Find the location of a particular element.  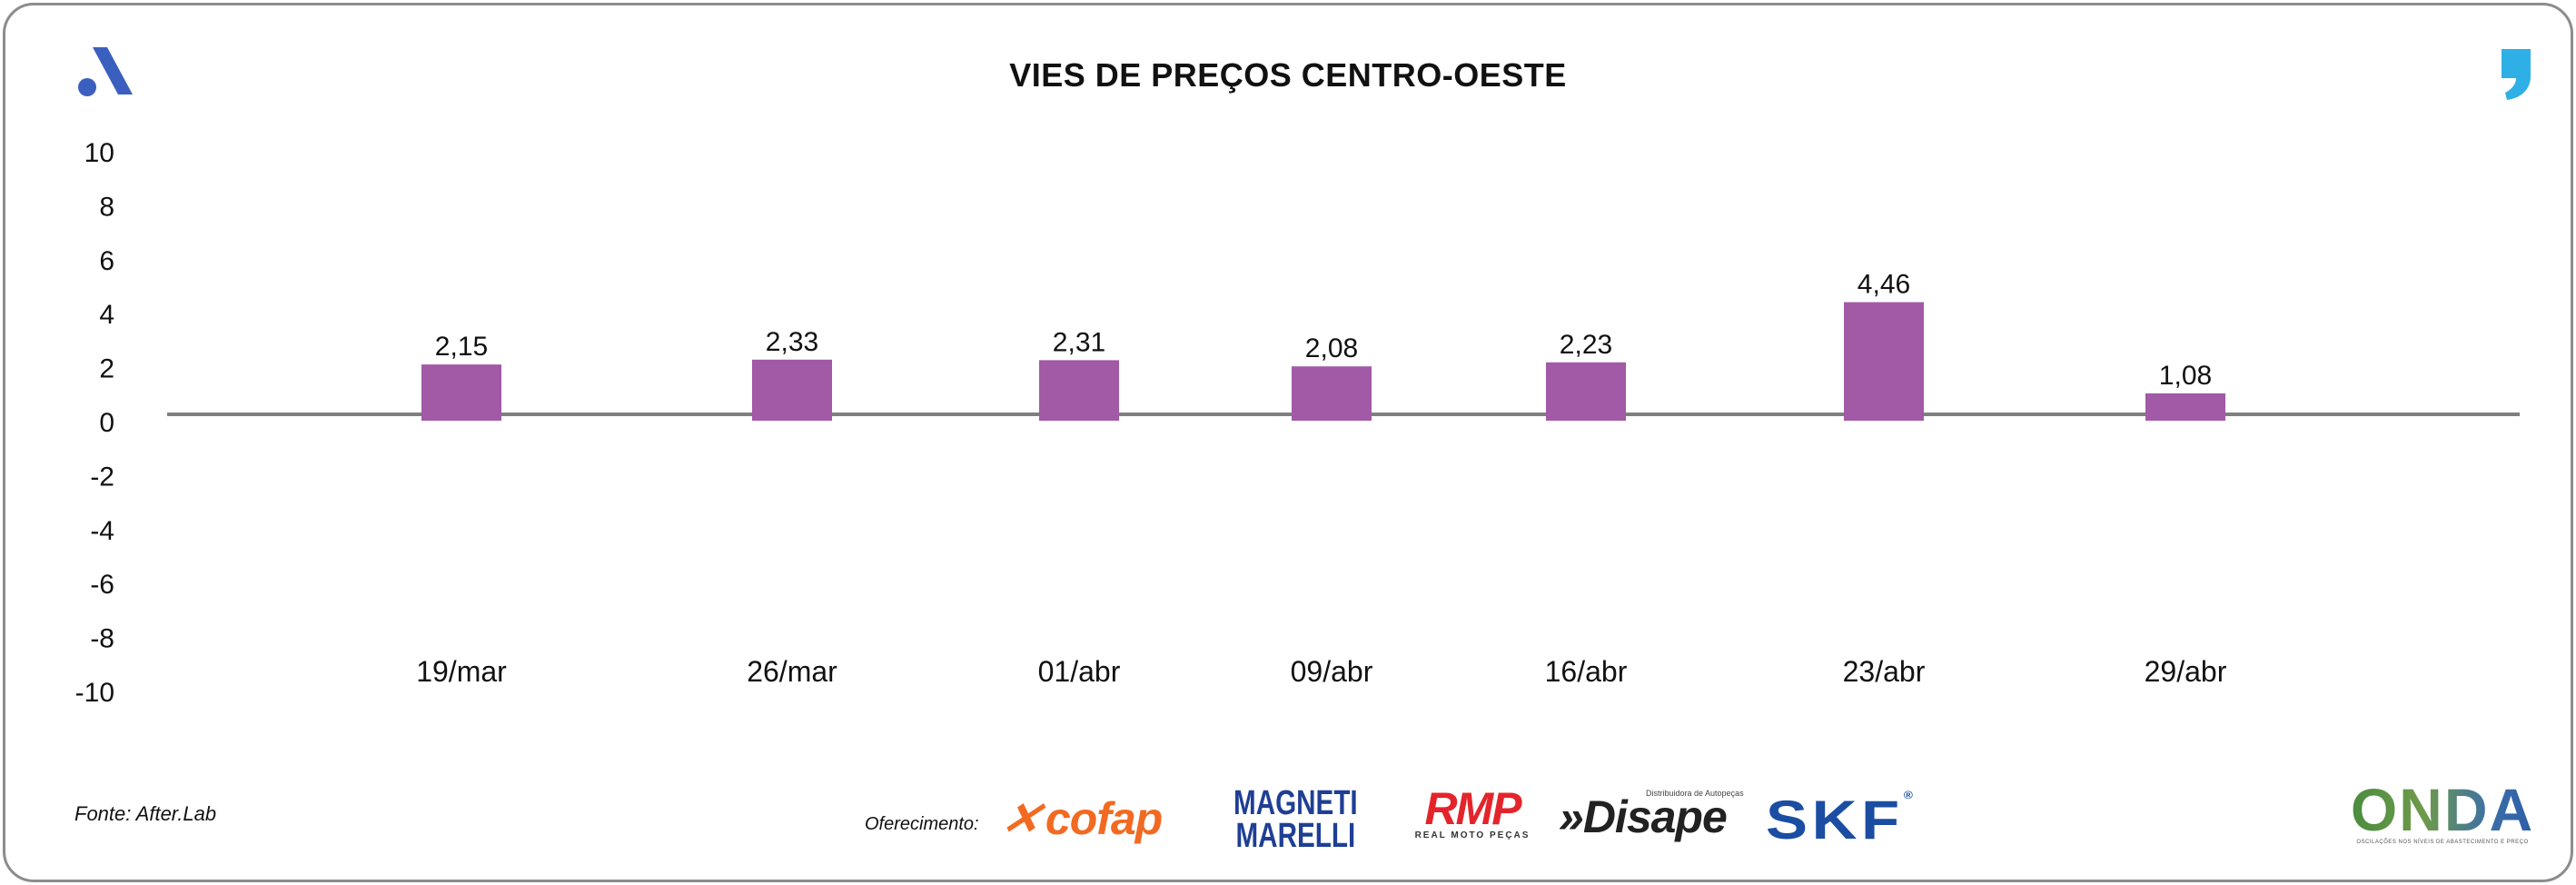

bar-value-label: 2,15 is located at coordinates (461, 347).